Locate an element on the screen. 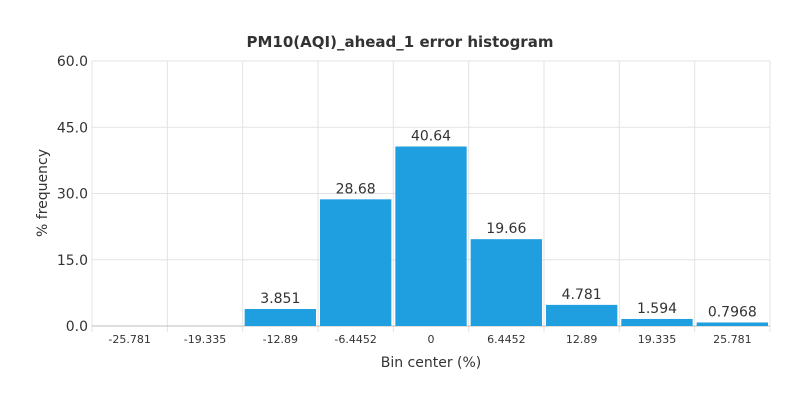  bar-data-label: 40.64 is located at coordinates (431, 137).